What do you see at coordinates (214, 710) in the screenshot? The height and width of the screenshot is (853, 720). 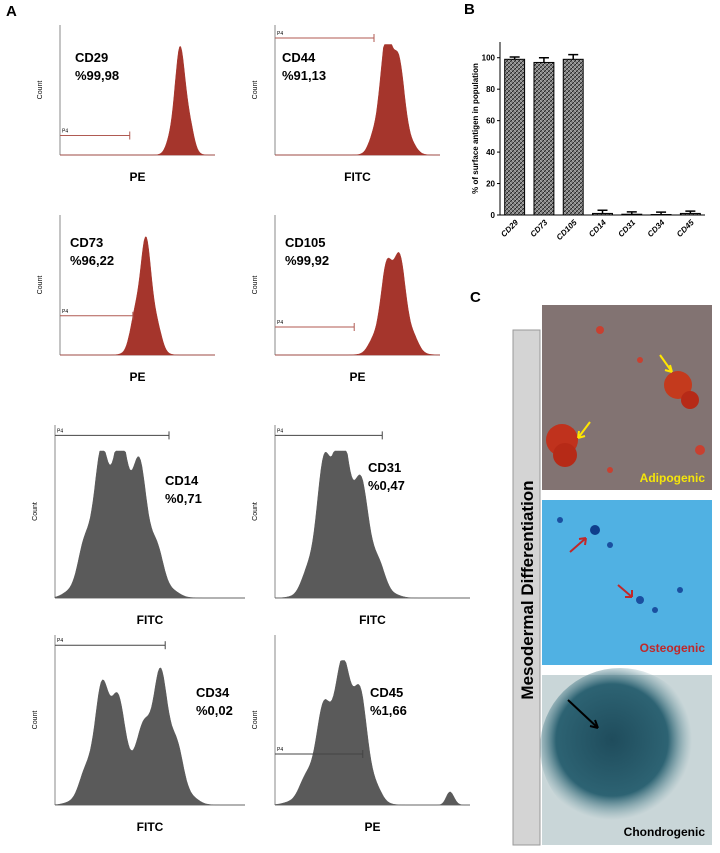 I see `percent-label: %0,02` at bounding box center [214, 710].